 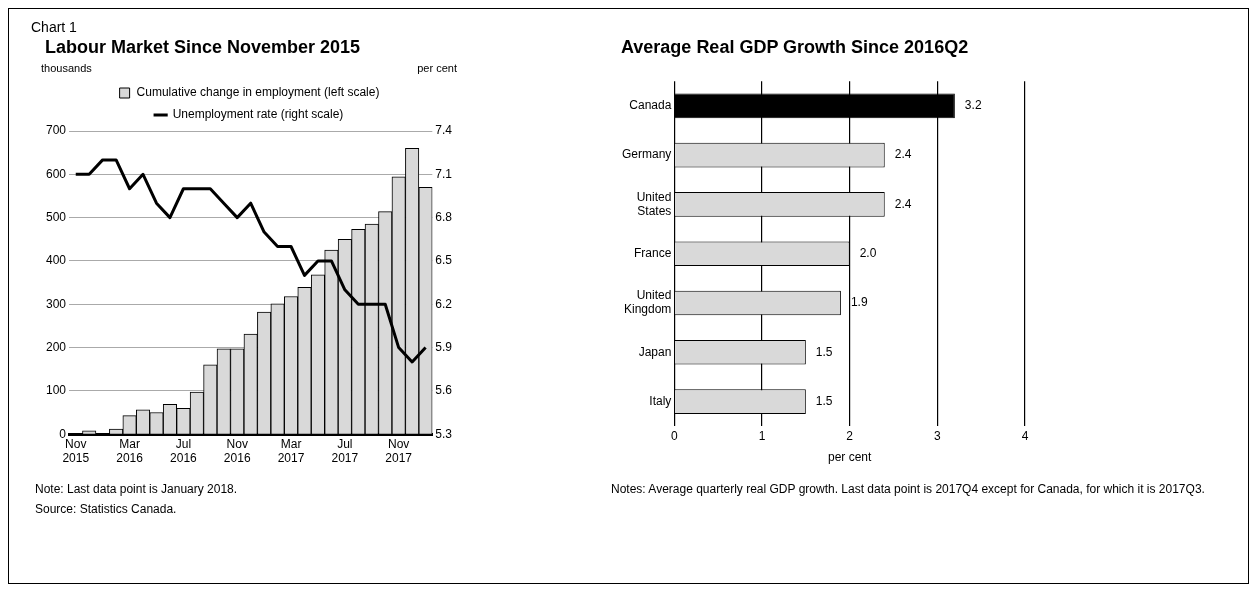 I want to click on y2-tick-label: 5.9, so click(x=444, y=346).